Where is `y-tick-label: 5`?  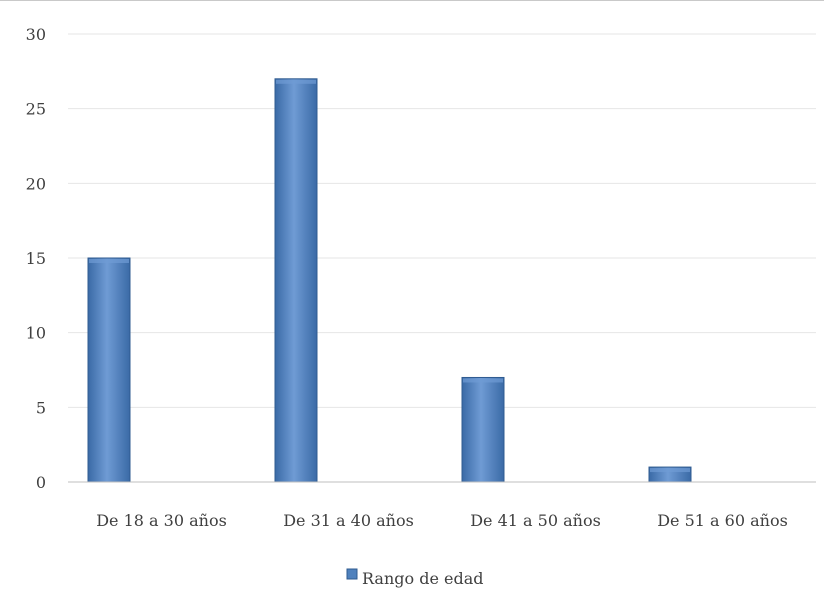
y-tick-label: 5 is located at coordinates (41, 407).